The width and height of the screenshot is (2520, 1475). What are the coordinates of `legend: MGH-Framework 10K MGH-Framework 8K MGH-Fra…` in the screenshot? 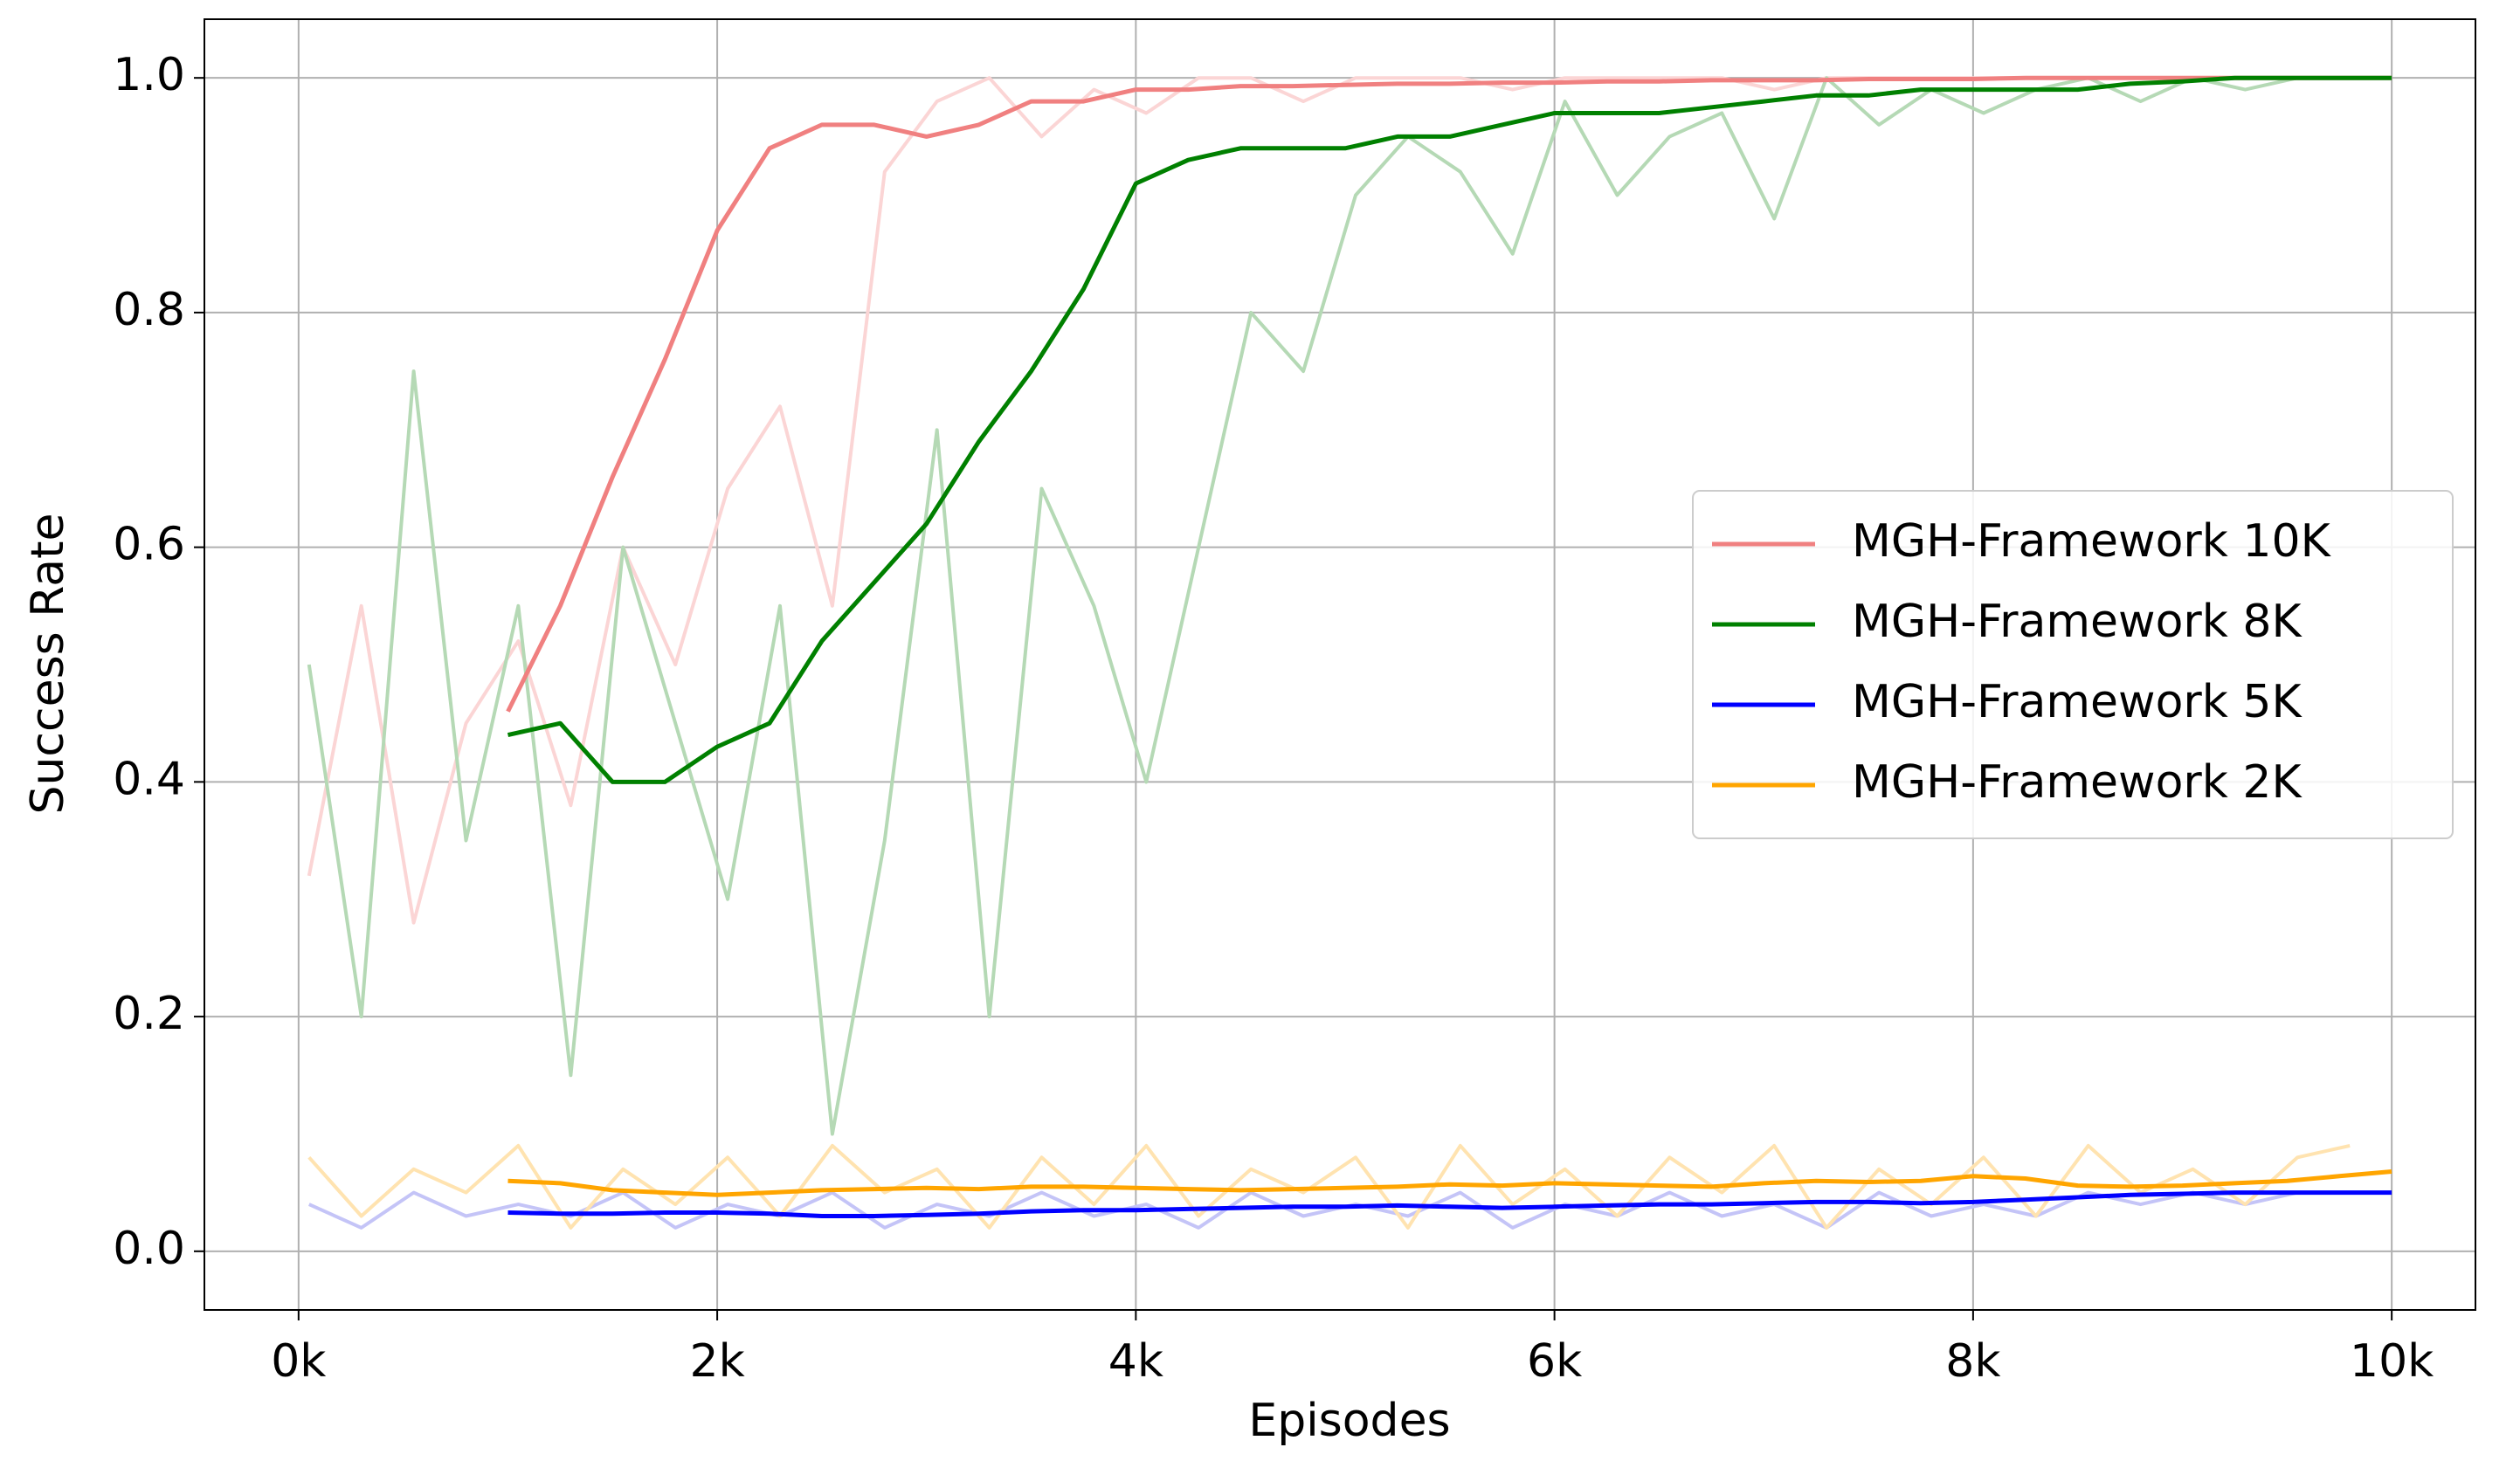 It's located at (2073, 664).